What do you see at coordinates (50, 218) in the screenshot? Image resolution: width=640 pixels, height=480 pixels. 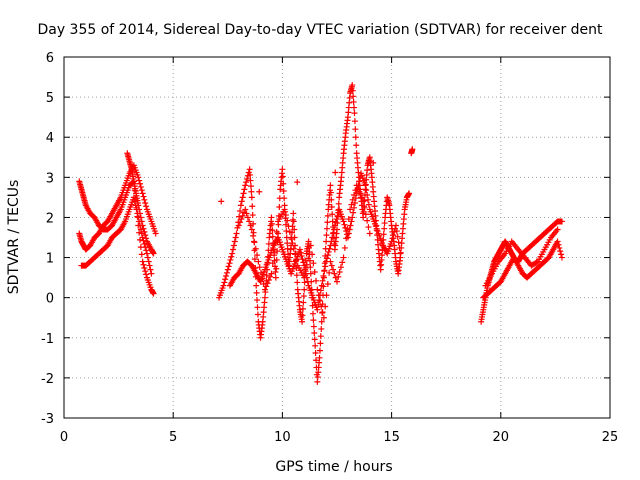 I see `y-tick-label: 2` at bounding box center [50, 218].